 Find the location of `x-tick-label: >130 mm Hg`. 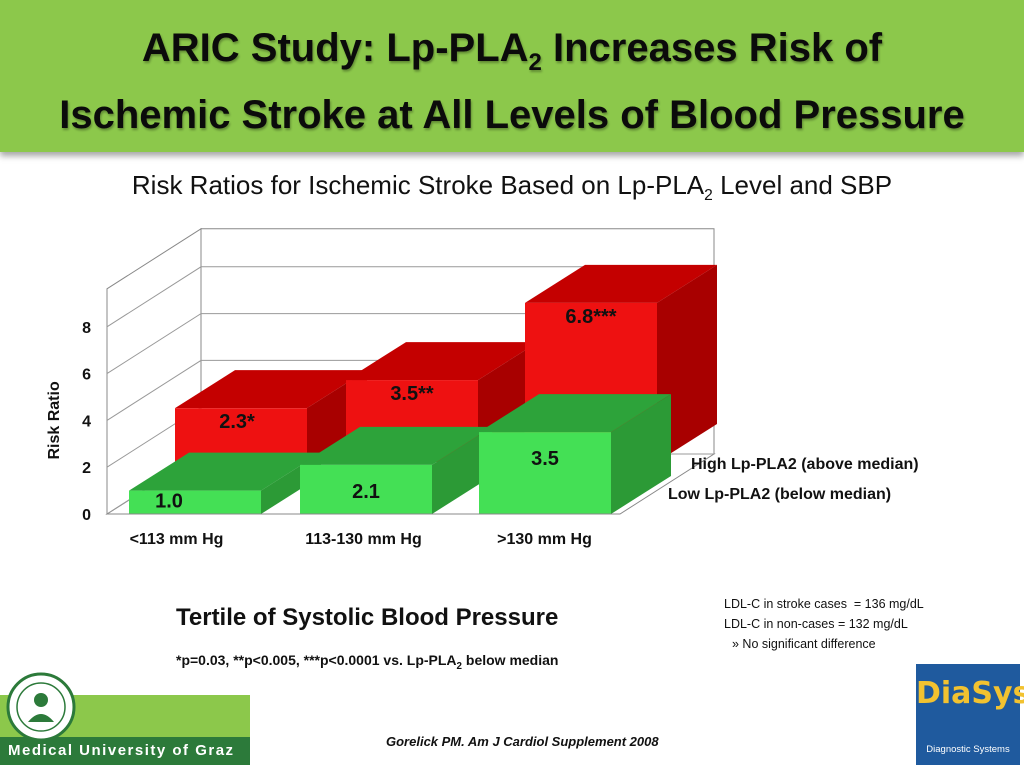

x-tick-label: >130 mm Hg is located at coordinates (544, 539).